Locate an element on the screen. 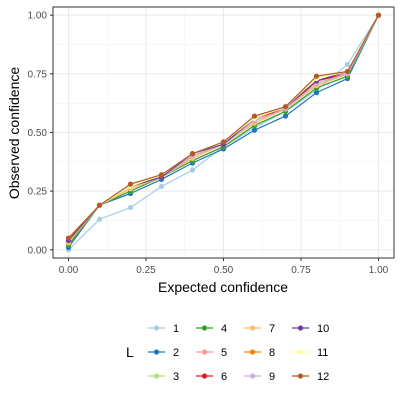 The image size is (400, 405). legend-item: 7 is located at coordinates (259, 329).